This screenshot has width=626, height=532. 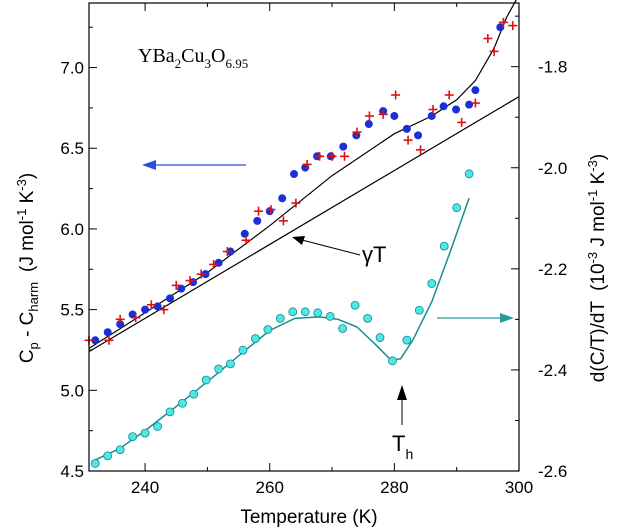 What do you see at coordinates (597, 268) in the screenshot?
I see `y-right-axis-title: d(C/T)/dT(10-3 J mol-1 K-3)` at bounding box center [597, 268].